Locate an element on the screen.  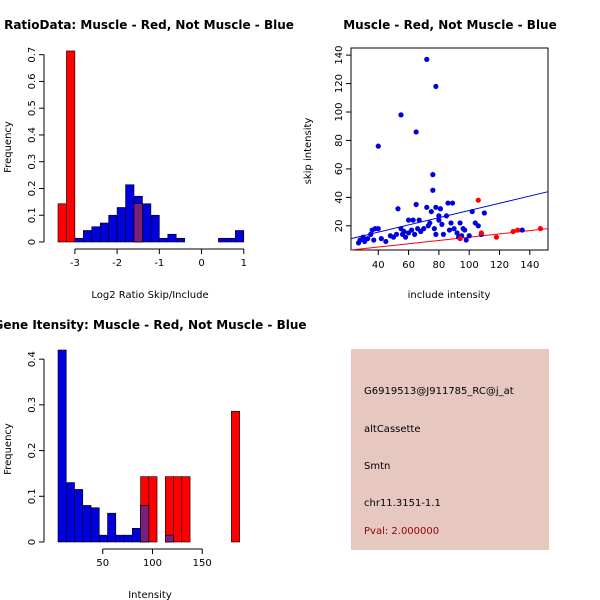
y-tick-label: 0.4 is located at coordinates (32, 135).